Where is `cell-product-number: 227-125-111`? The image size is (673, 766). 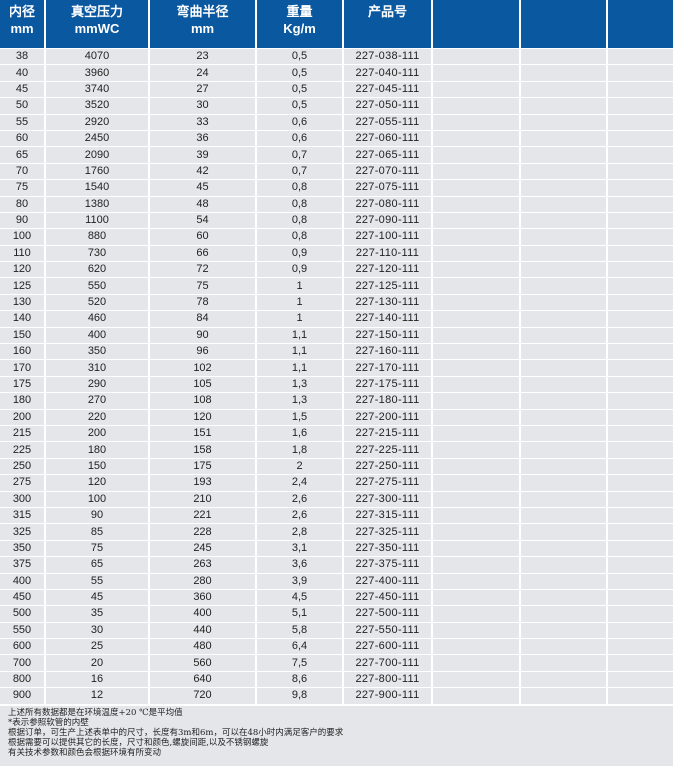
cell-product-number: 227-125-111 is located at coordinates (387, 286).